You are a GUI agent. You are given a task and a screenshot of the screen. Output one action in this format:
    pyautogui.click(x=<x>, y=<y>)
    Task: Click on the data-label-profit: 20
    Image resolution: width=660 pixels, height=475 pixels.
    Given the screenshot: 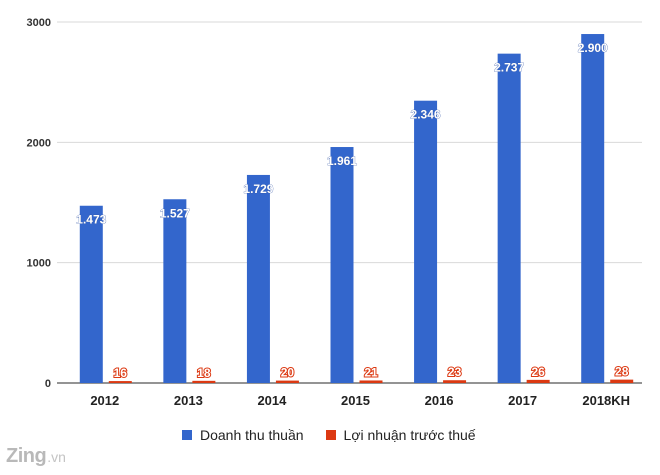 What is the action you would take?
    pyautogui.click(x=288, y=373)
    